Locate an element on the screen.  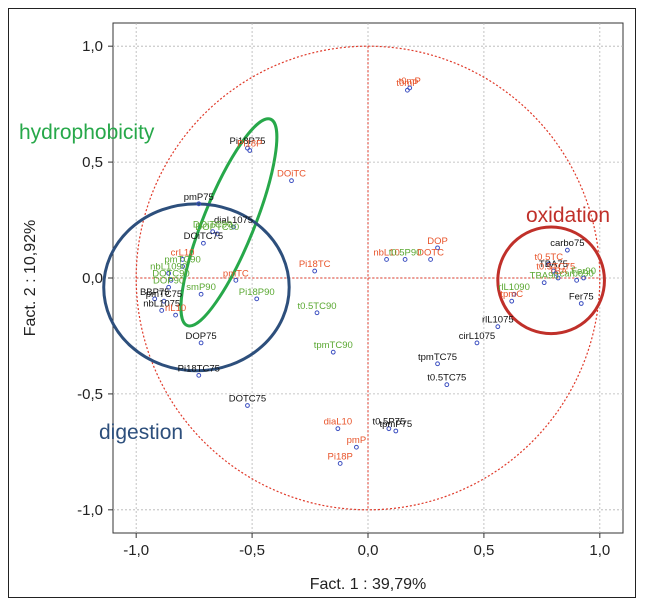
point-label: DOiTC75 is located at coordinates (204, 236).